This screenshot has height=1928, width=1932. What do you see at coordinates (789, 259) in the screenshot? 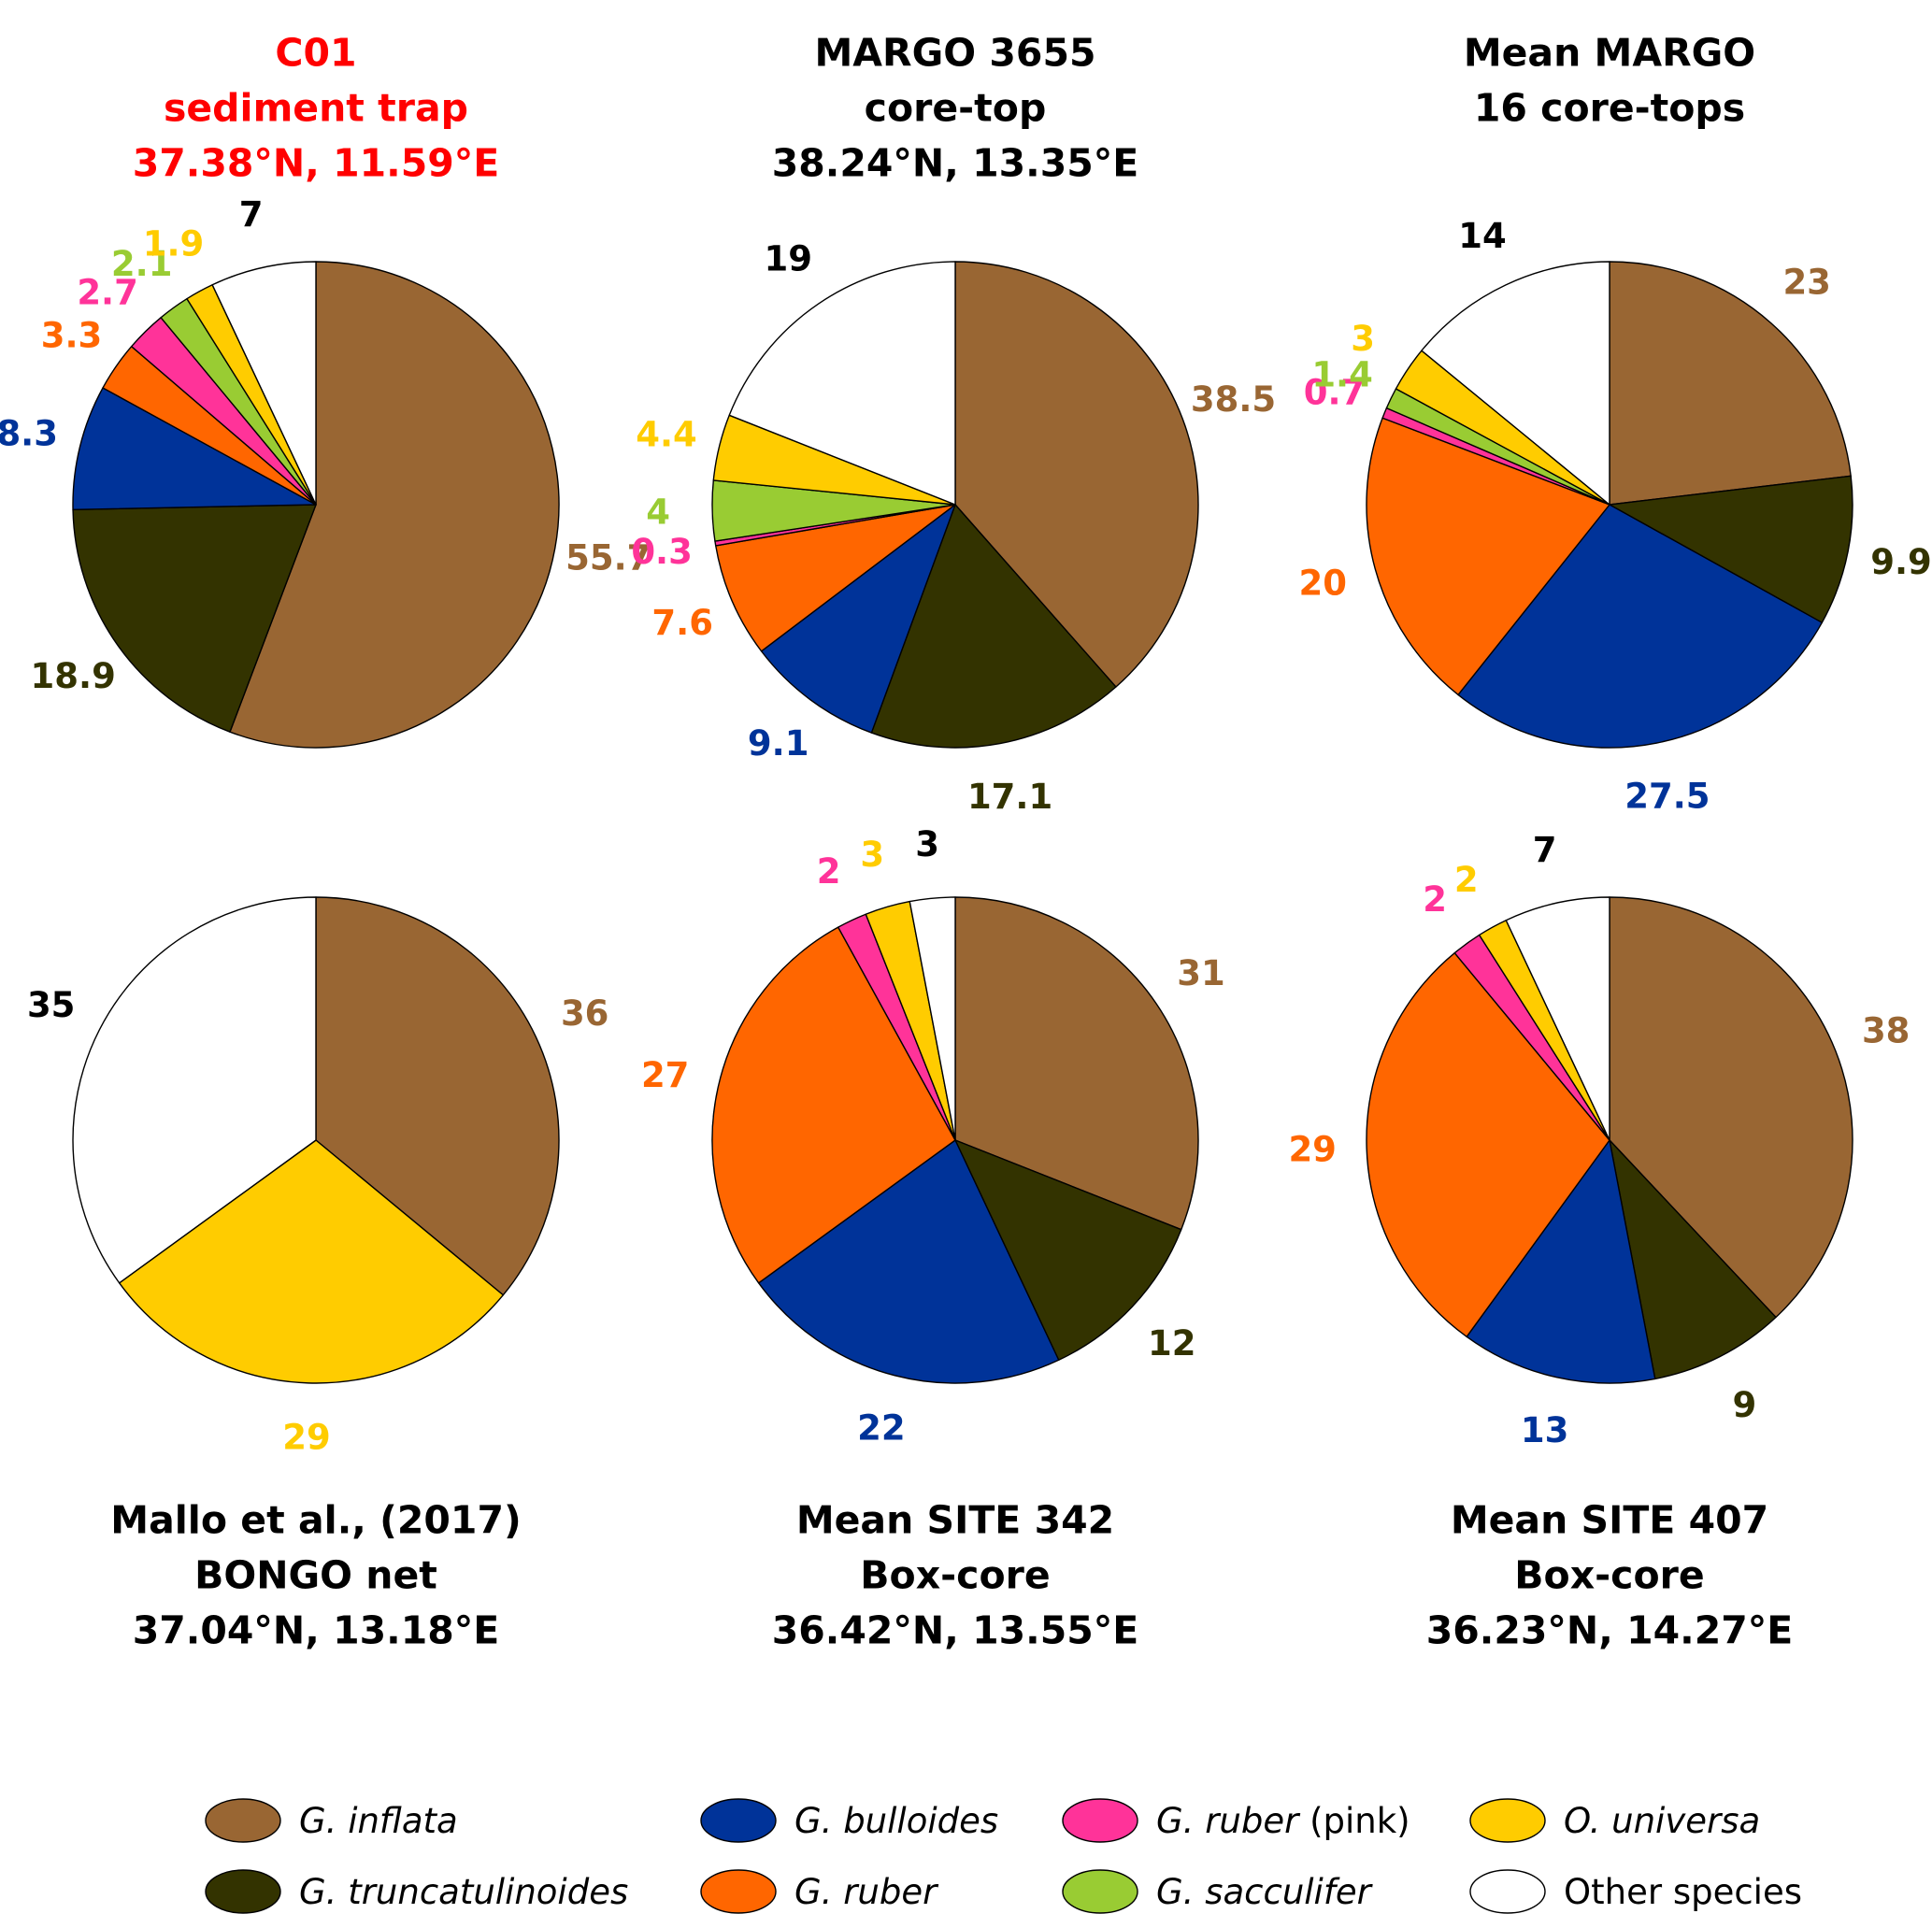
I see `slice-value-label: 19` at bounding box center [789, 259].